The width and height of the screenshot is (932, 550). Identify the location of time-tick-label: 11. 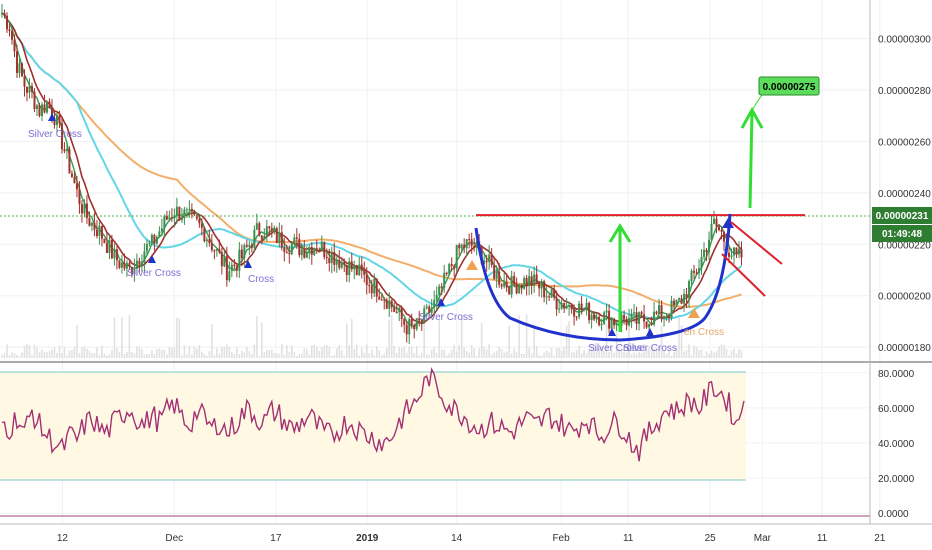
(628, 538).